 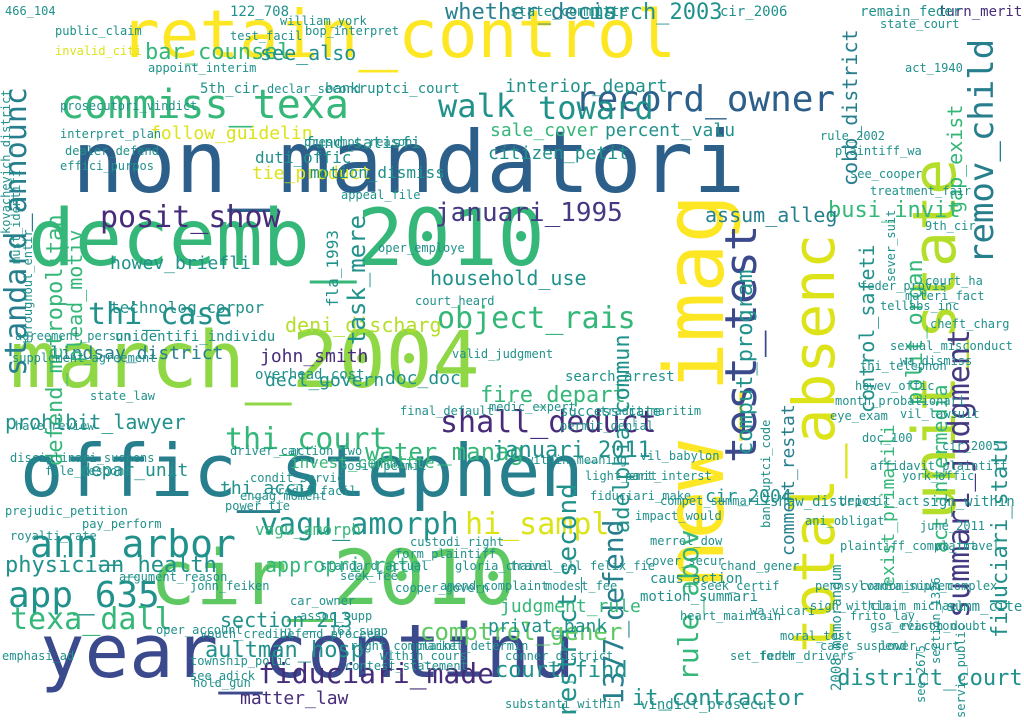 What do you see at coordinates (88, 471) in the screenshot?
I see `cloud-word: file_respons` at bounding box center [88, 471].